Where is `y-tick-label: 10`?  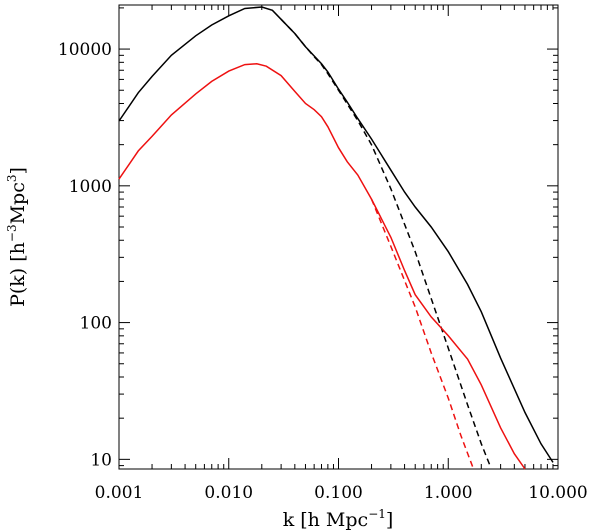
y-tick-label: 10 is located at coordinates (101, 460).